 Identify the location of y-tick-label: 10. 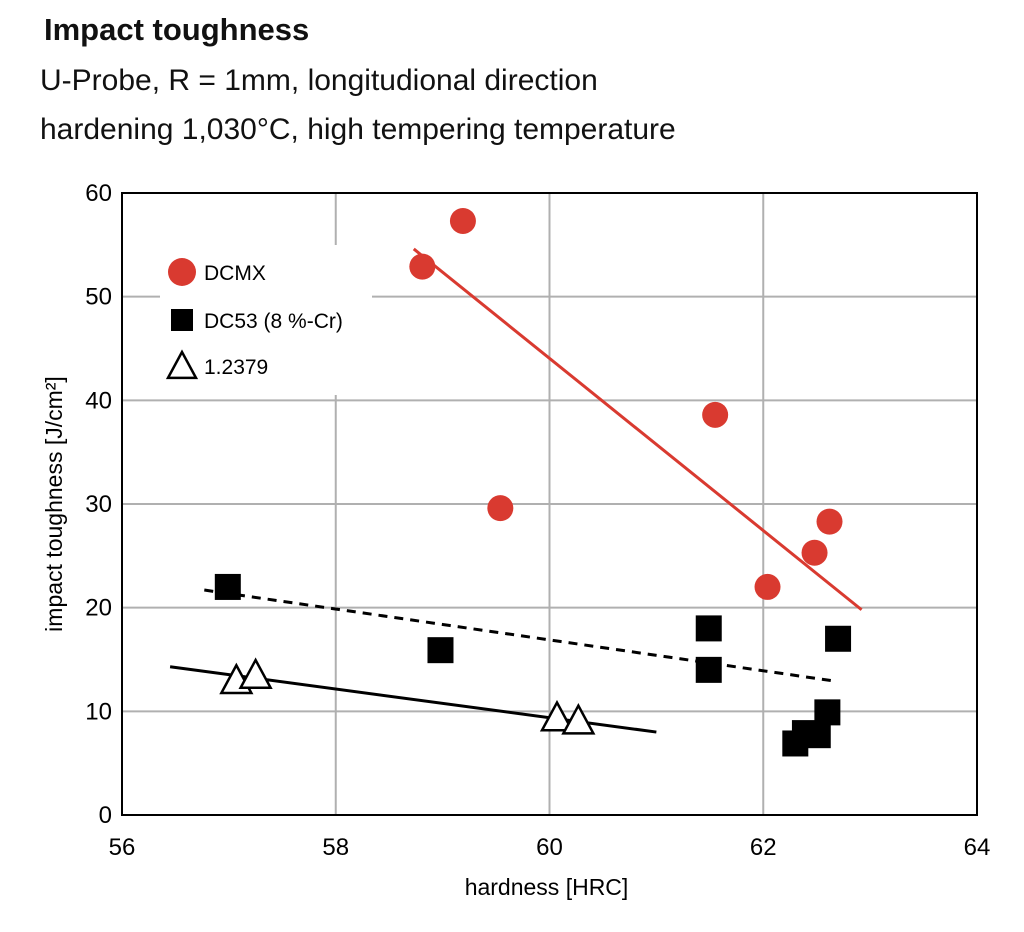
(98, 711).